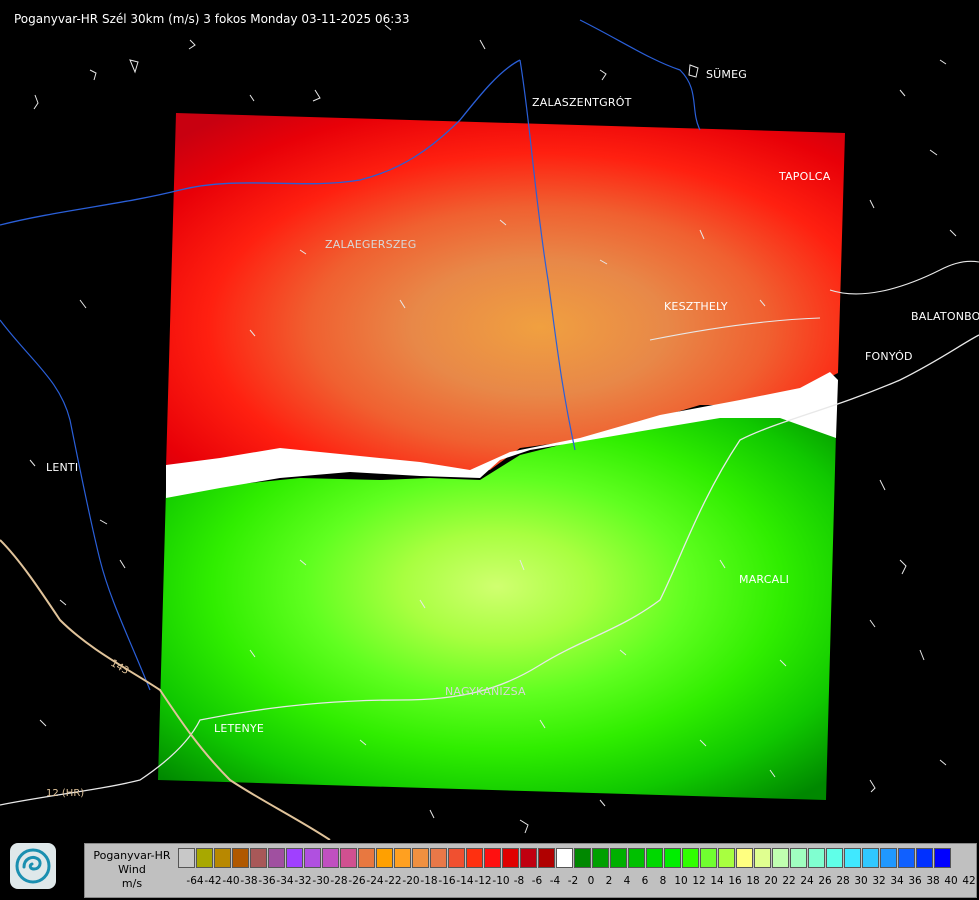 Image resolution: width=979 pixels, height=900 pixels. Describe the element at coordinates (285, 881) in the screenshot. I see `legend-tick-label: -34` at that location.